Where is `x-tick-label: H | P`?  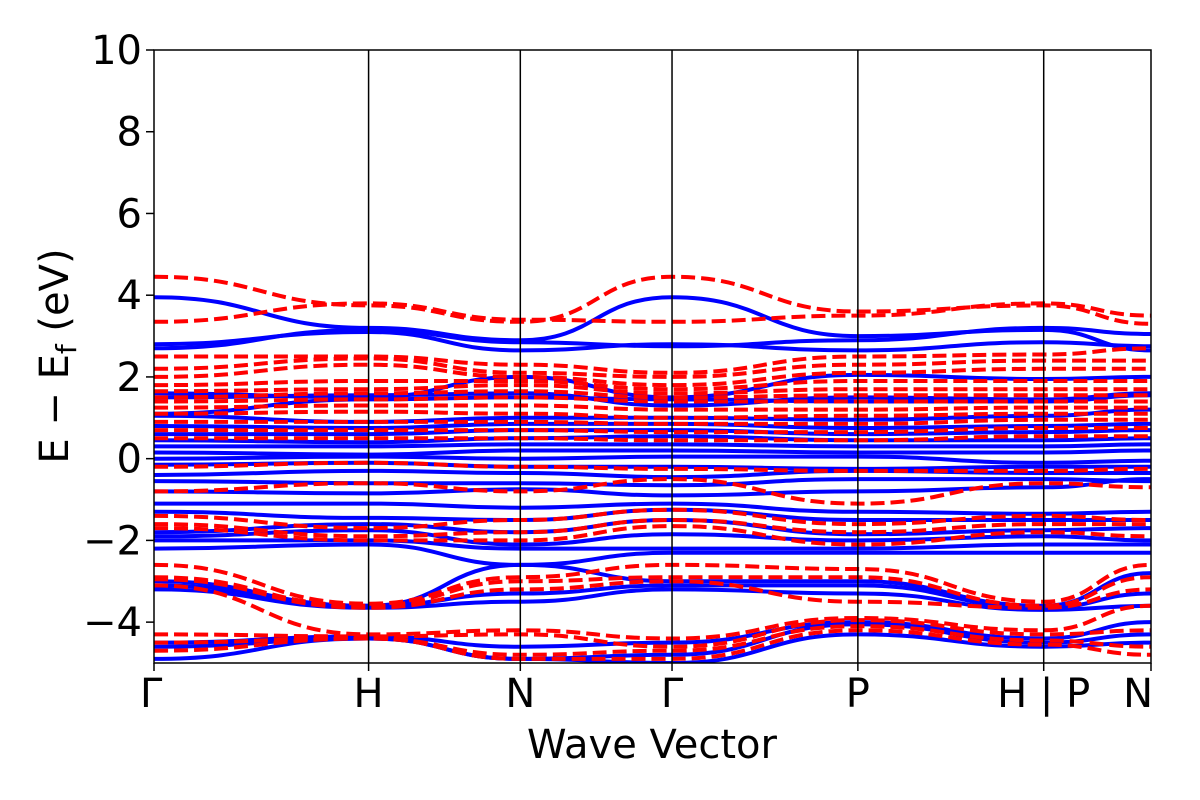
x-tick-label: H | P is located at coordinates (1043, 694).